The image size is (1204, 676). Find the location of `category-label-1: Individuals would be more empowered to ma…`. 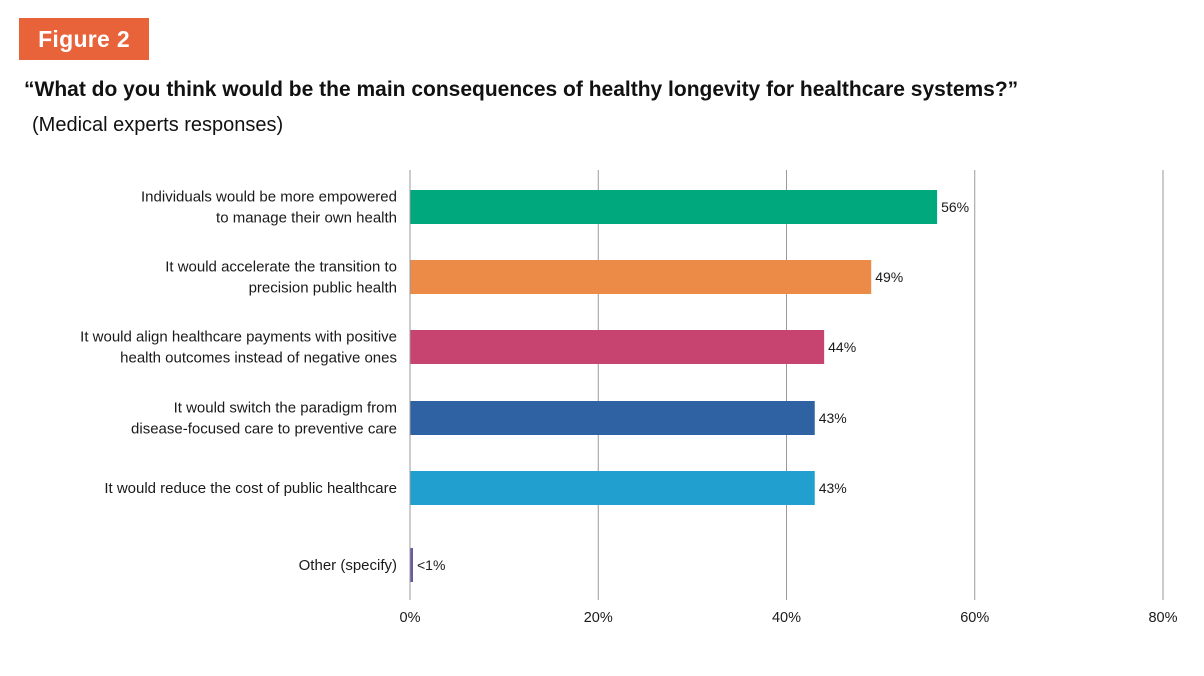

category-label-1: Individuals would be more empowered to ma… is located at coordinates (269, 208).